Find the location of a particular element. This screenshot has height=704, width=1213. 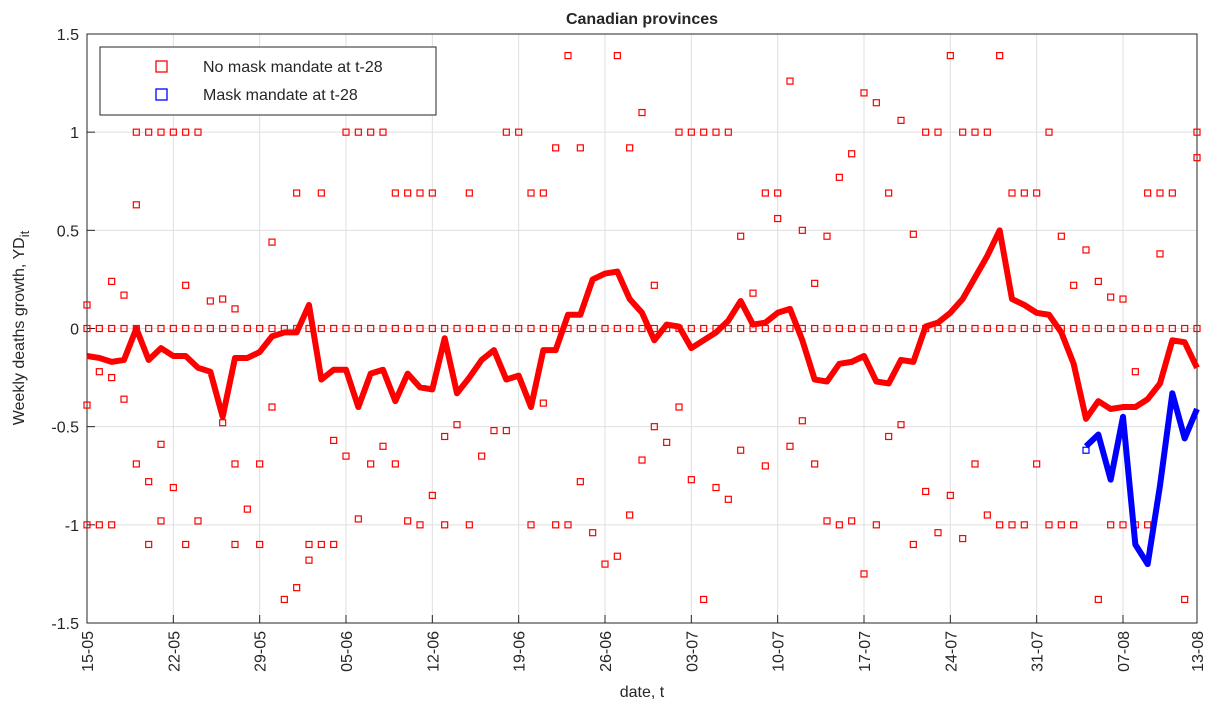

x-tick-label: 22-05 is located at coordinates (174, 651).